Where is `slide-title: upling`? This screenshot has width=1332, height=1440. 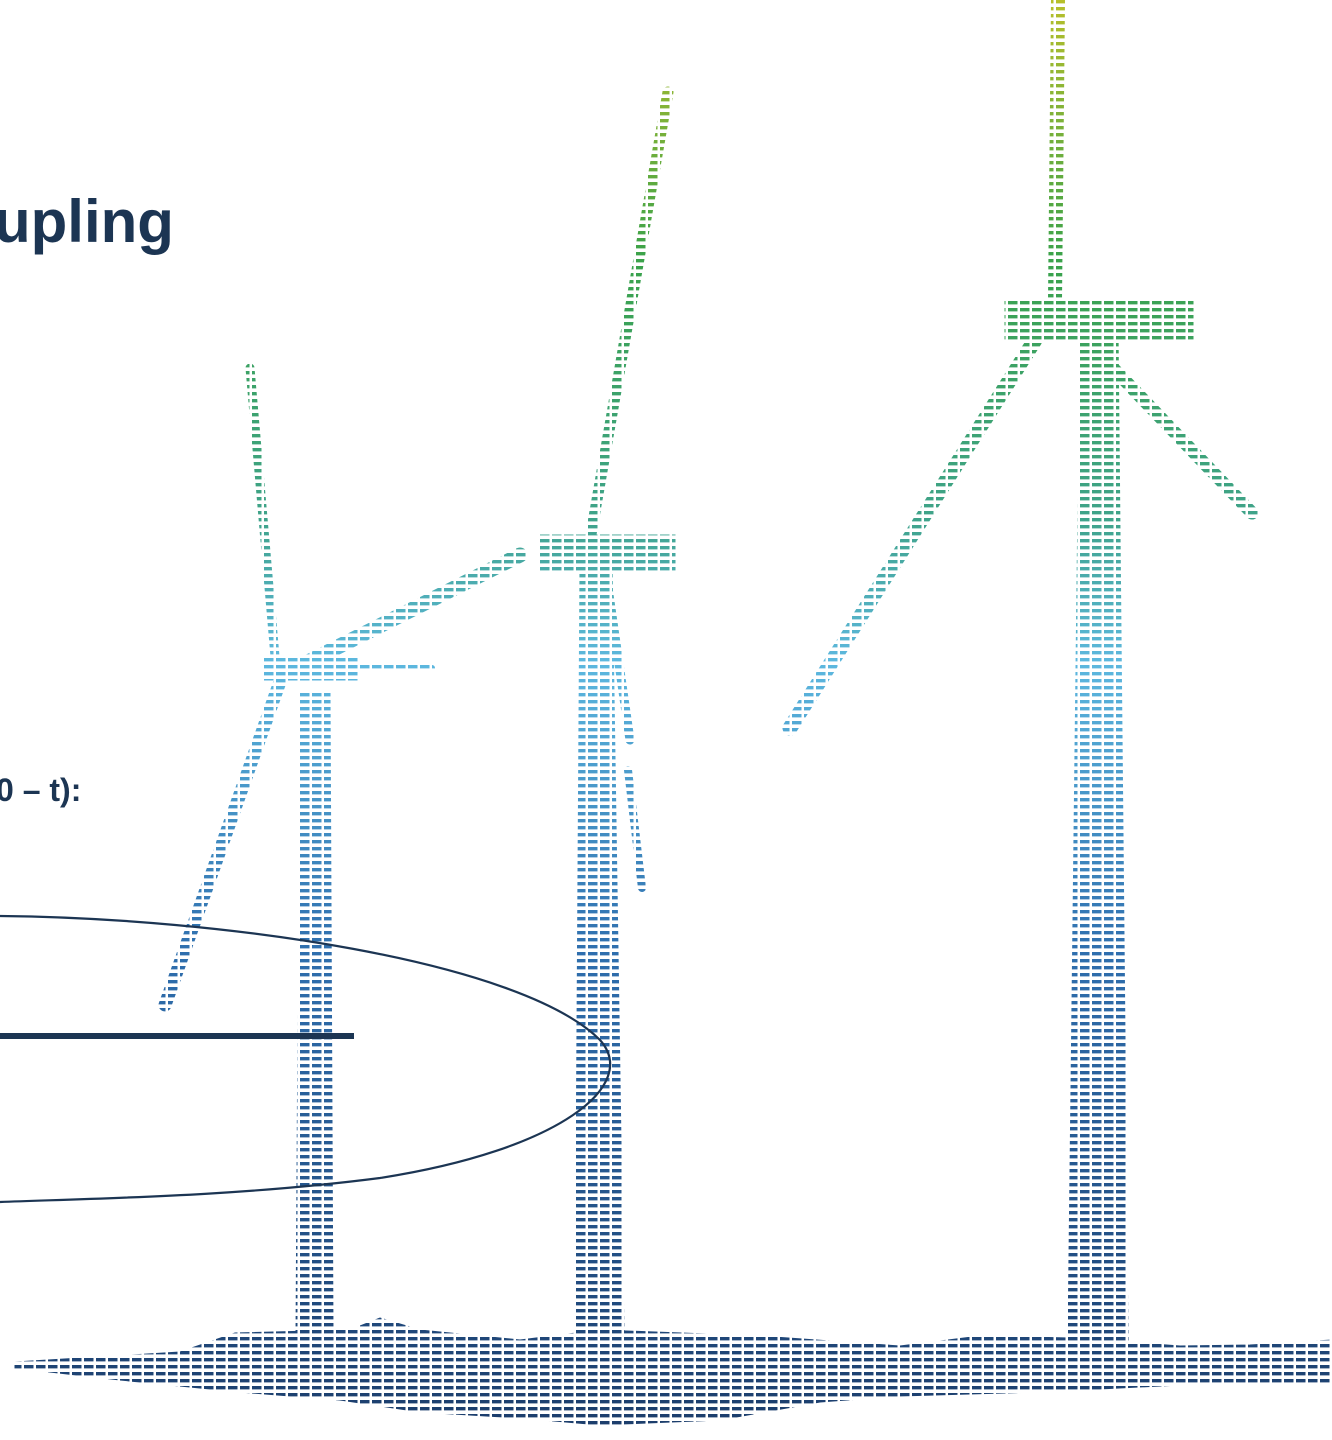
slide-title: upling is located at coordinates (87, 221).